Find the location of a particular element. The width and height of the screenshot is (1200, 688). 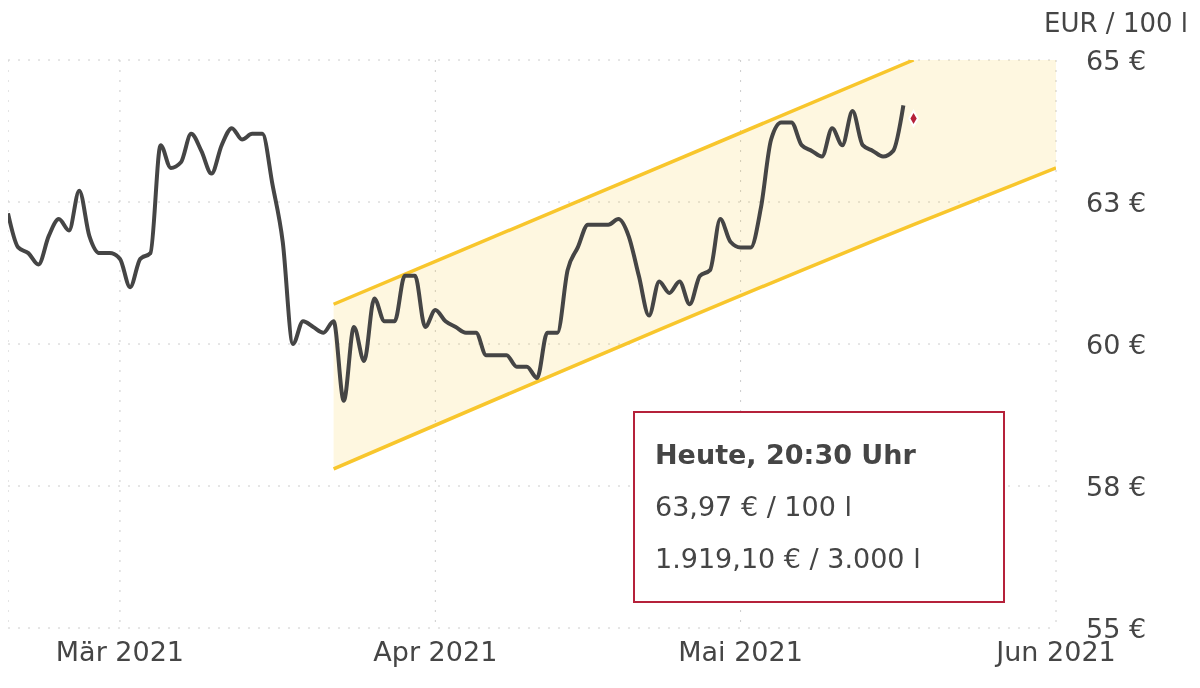

x-tick-label: Mär 2021 is located at coordinates (120, 652).